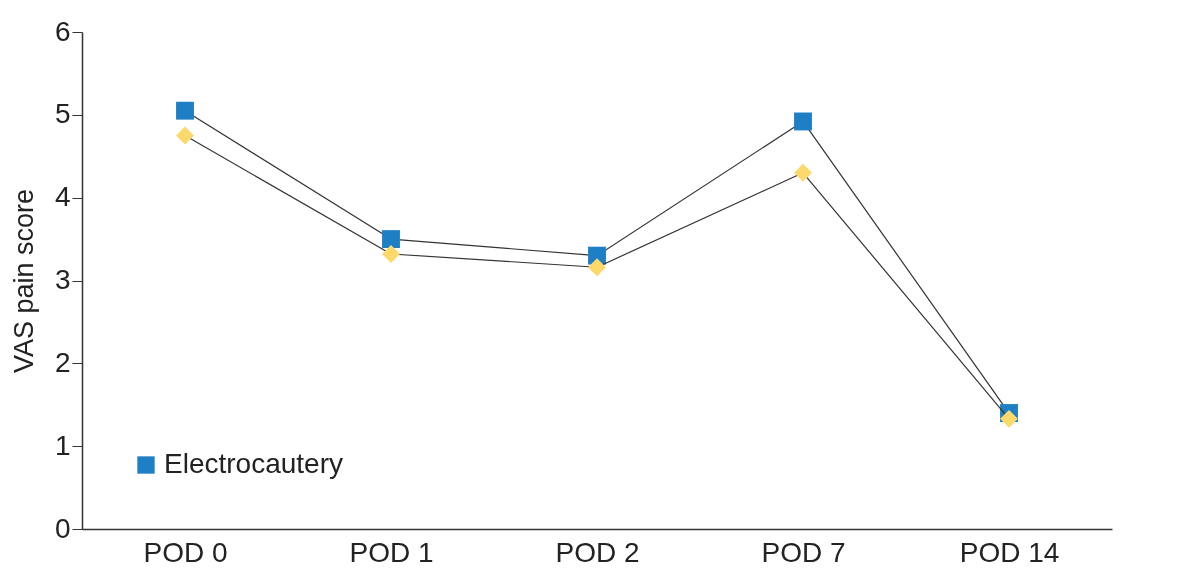 This screenshot has height=576, width=1179. What do you see at coordinates (62, 362) in the screenshot?
I see `y-tick-label: 2` at bounding box center [62, 362].